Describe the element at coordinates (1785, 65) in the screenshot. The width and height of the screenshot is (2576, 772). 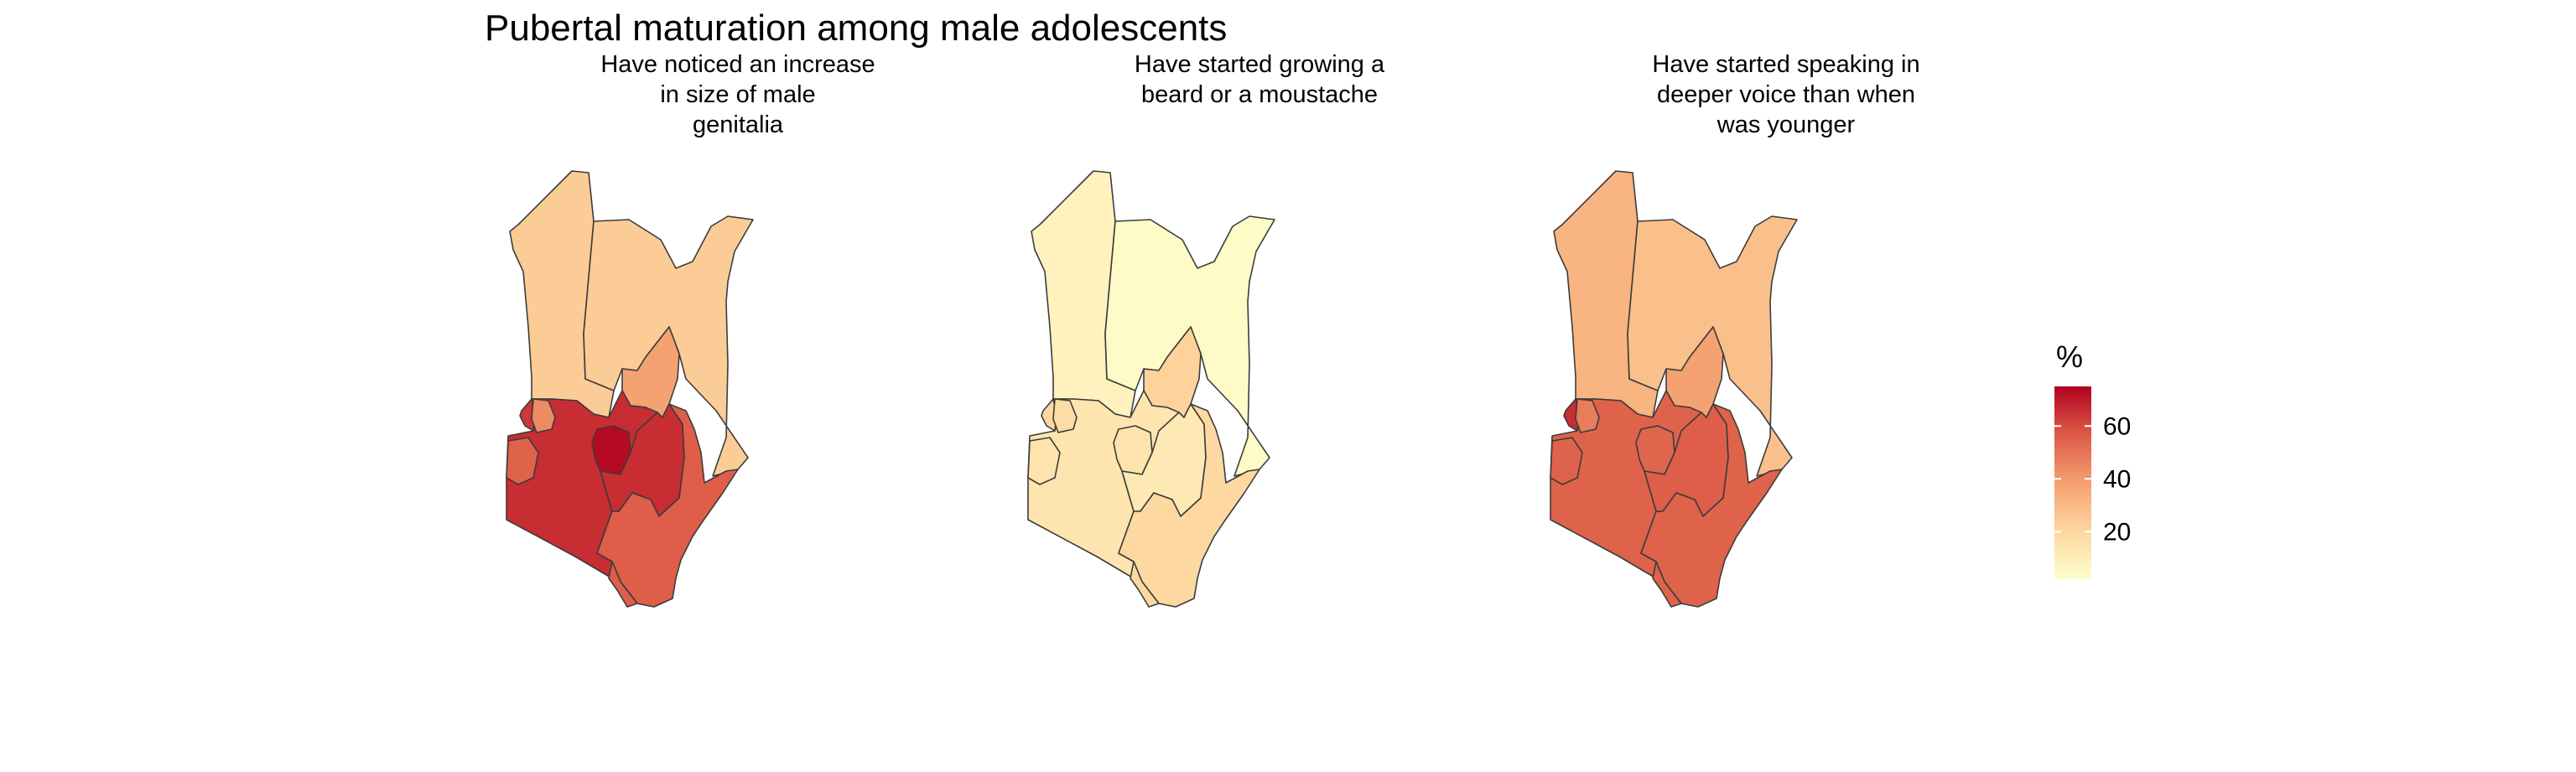
I see `panel-title-line: Have started speaking in` at that location.